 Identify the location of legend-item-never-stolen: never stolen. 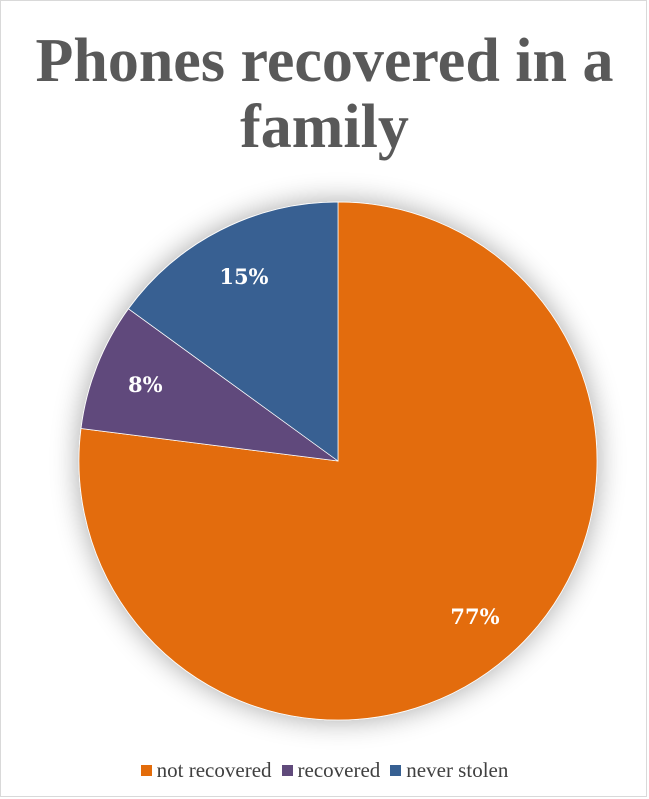
(449, 770).